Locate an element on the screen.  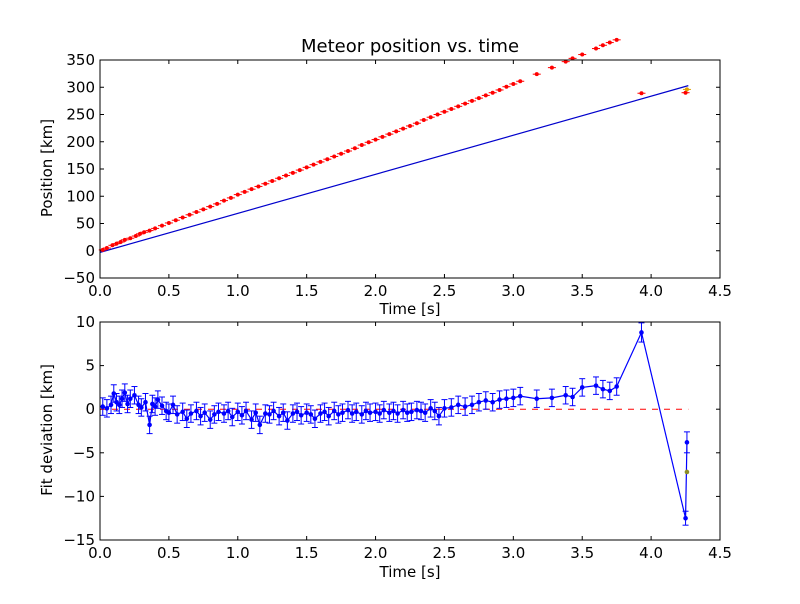
bottom-y-tick-label: −5 is located at coordinates (84, 453).